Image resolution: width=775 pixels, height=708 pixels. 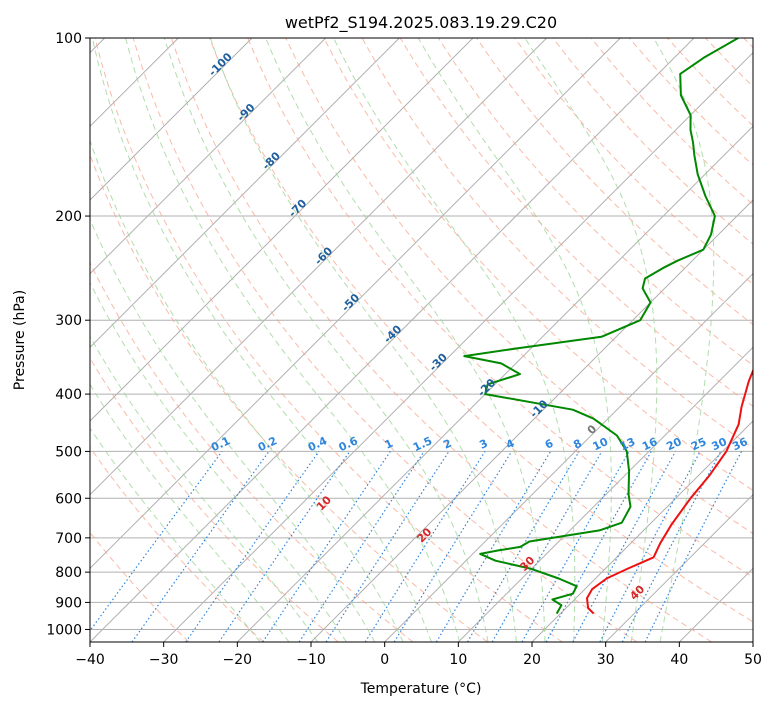 What do you see at coordinates (458, 660) in the screenshot?
I see `x-tick-label: 10` at bounding box center [458, 660].